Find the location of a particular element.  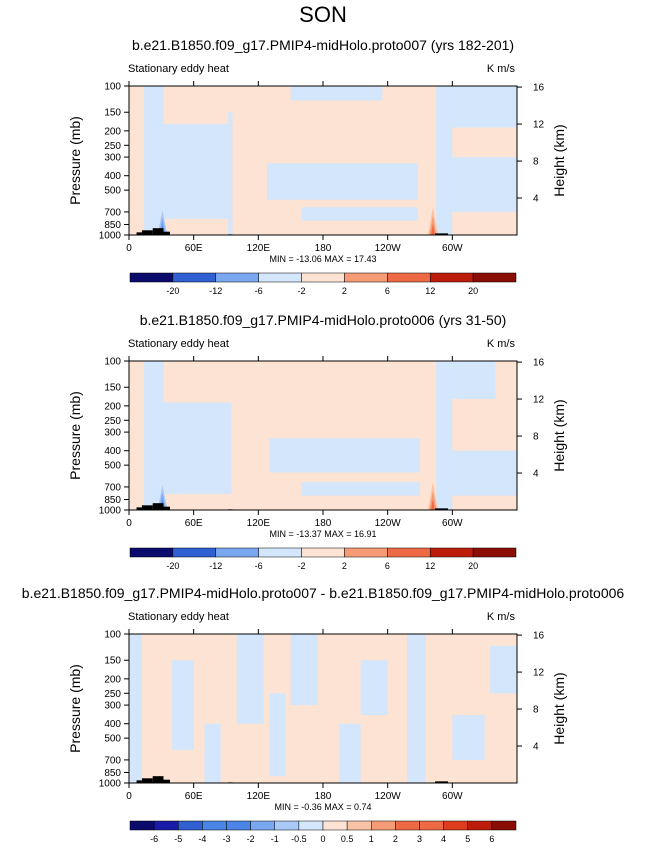

y-tick-label: 300 is located at coordinates (112, 706).